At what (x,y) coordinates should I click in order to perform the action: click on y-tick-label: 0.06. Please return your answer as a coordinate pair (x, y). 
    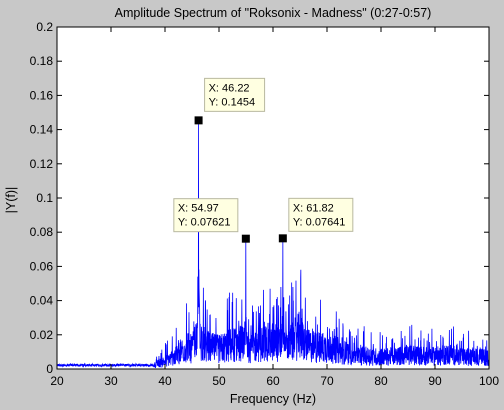
    Looking at the image, I should click on (42, 266).